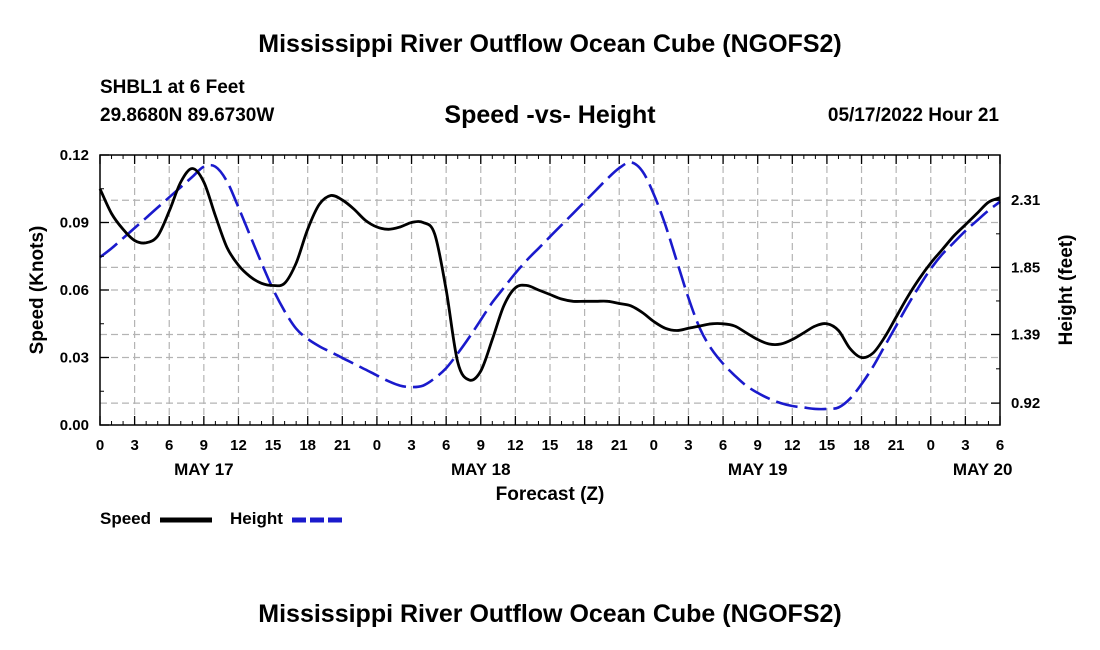  I want to click on legend-height-label: Height, so click(256, 518).